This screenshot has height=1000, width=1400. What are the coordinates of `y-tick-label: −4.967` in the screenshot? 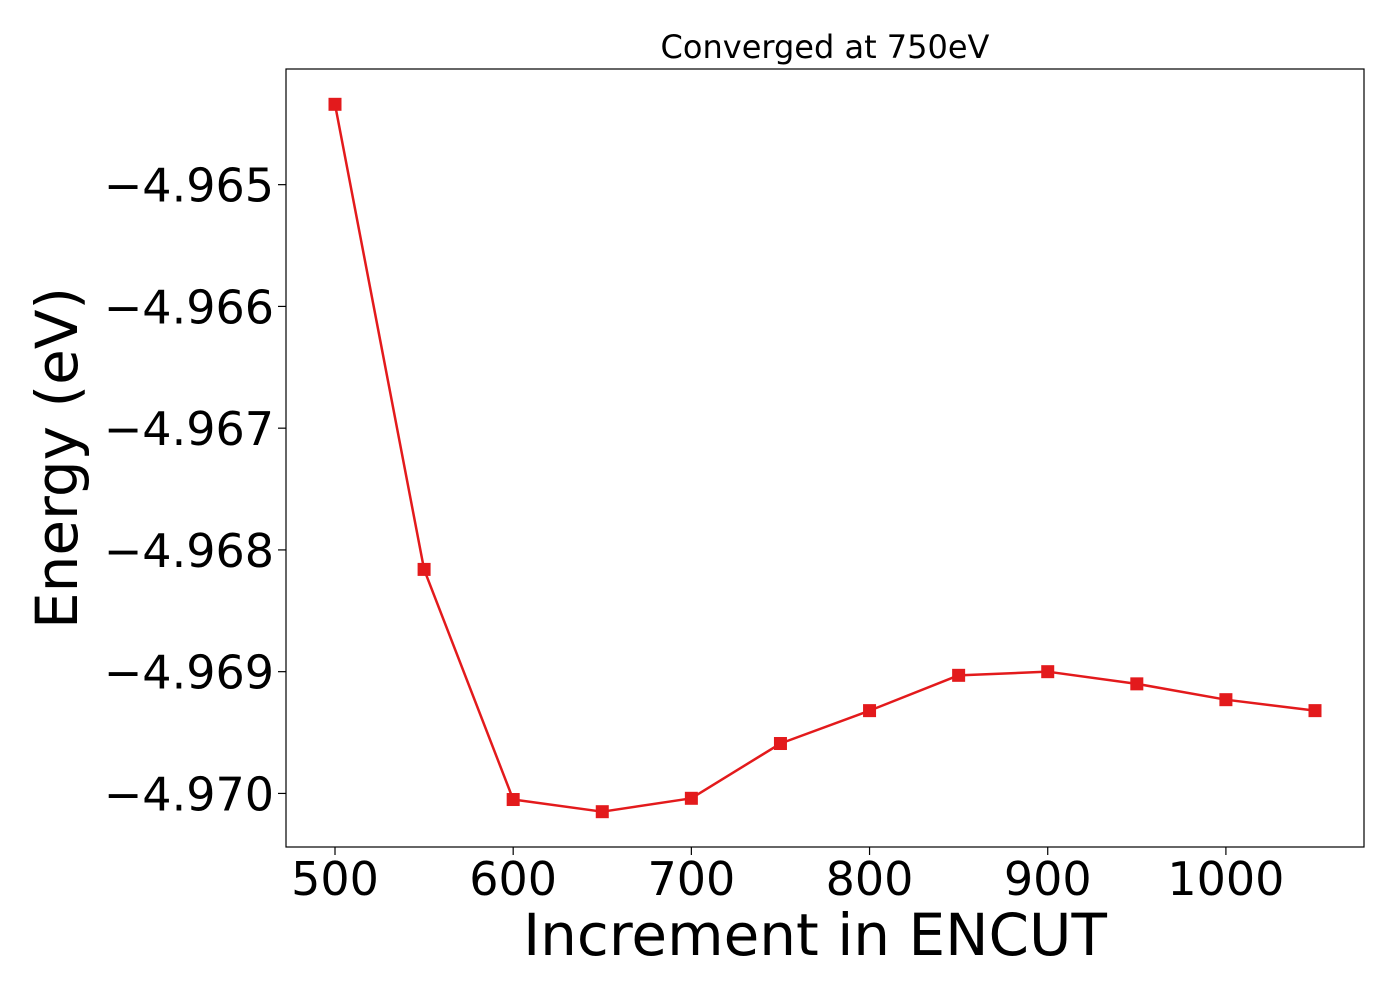 It's located at (189, 429).